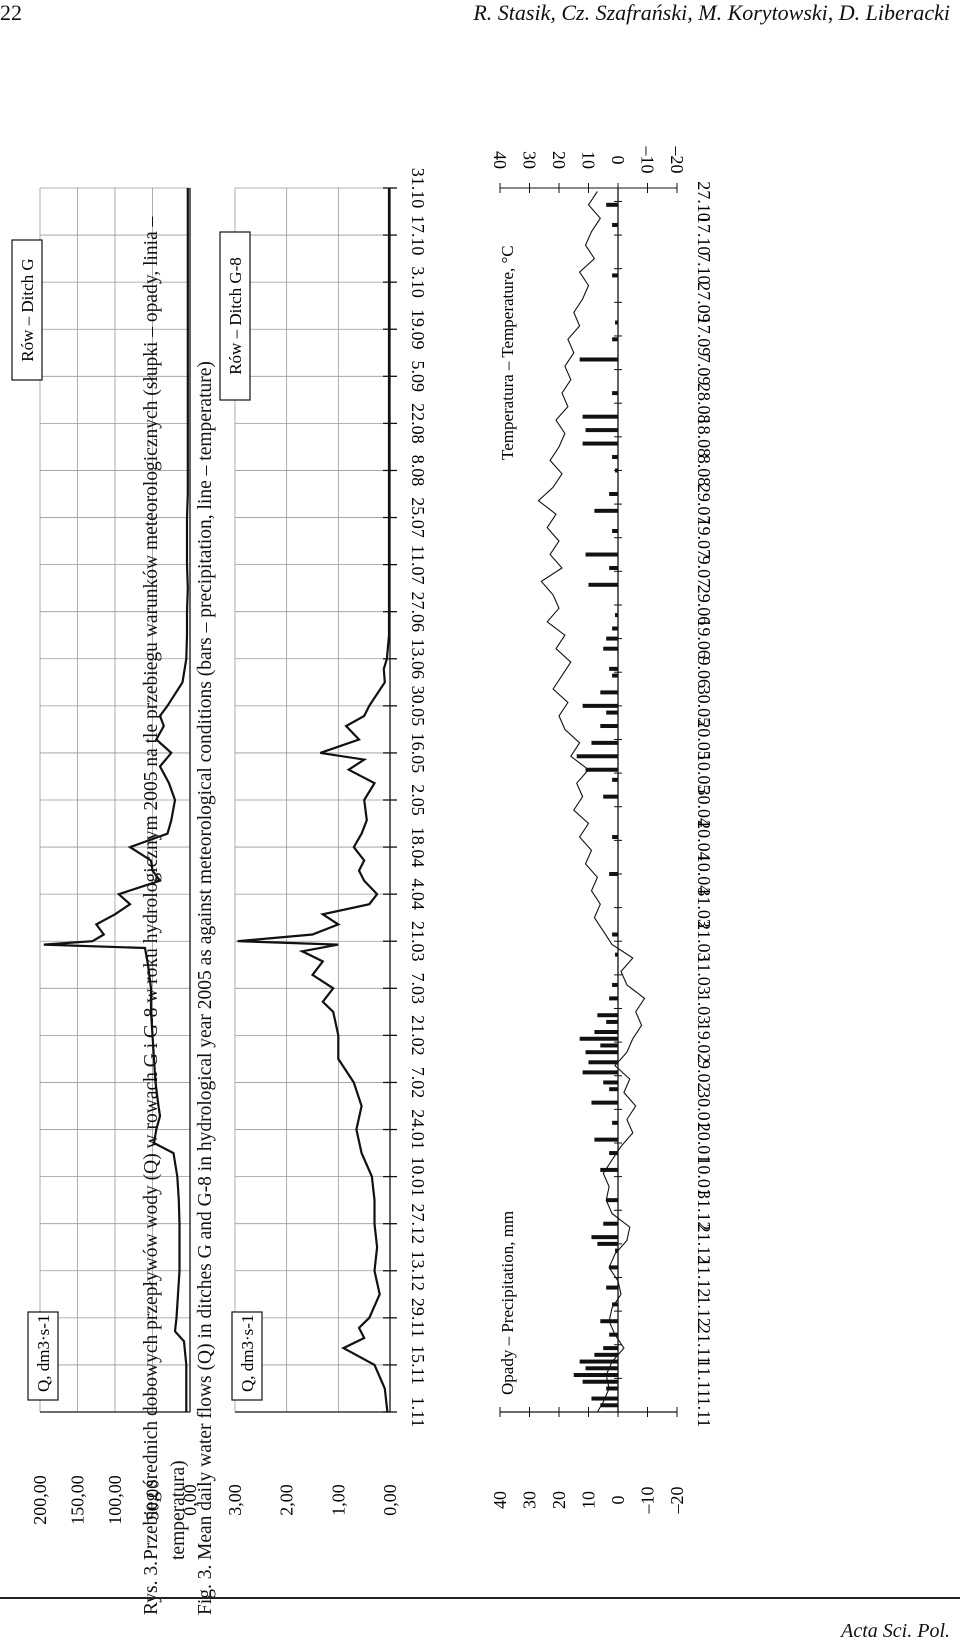 This screenshot has width=960, height=1646. I want to click on x-tick-label: 27.12, so click(418, 1223).